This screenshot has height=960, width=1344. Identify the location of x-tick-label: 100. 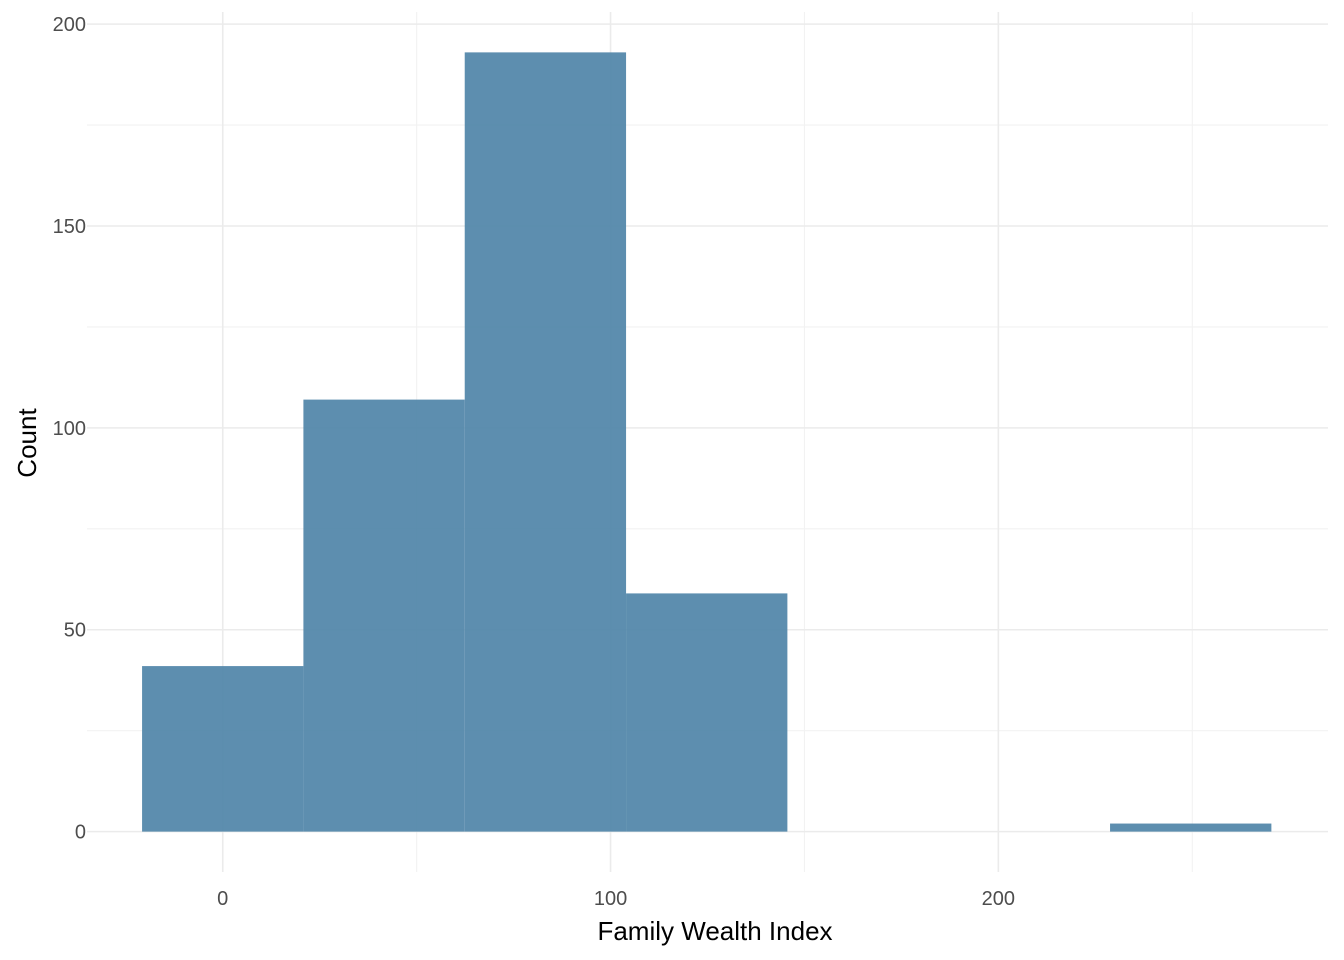
(610, 899).